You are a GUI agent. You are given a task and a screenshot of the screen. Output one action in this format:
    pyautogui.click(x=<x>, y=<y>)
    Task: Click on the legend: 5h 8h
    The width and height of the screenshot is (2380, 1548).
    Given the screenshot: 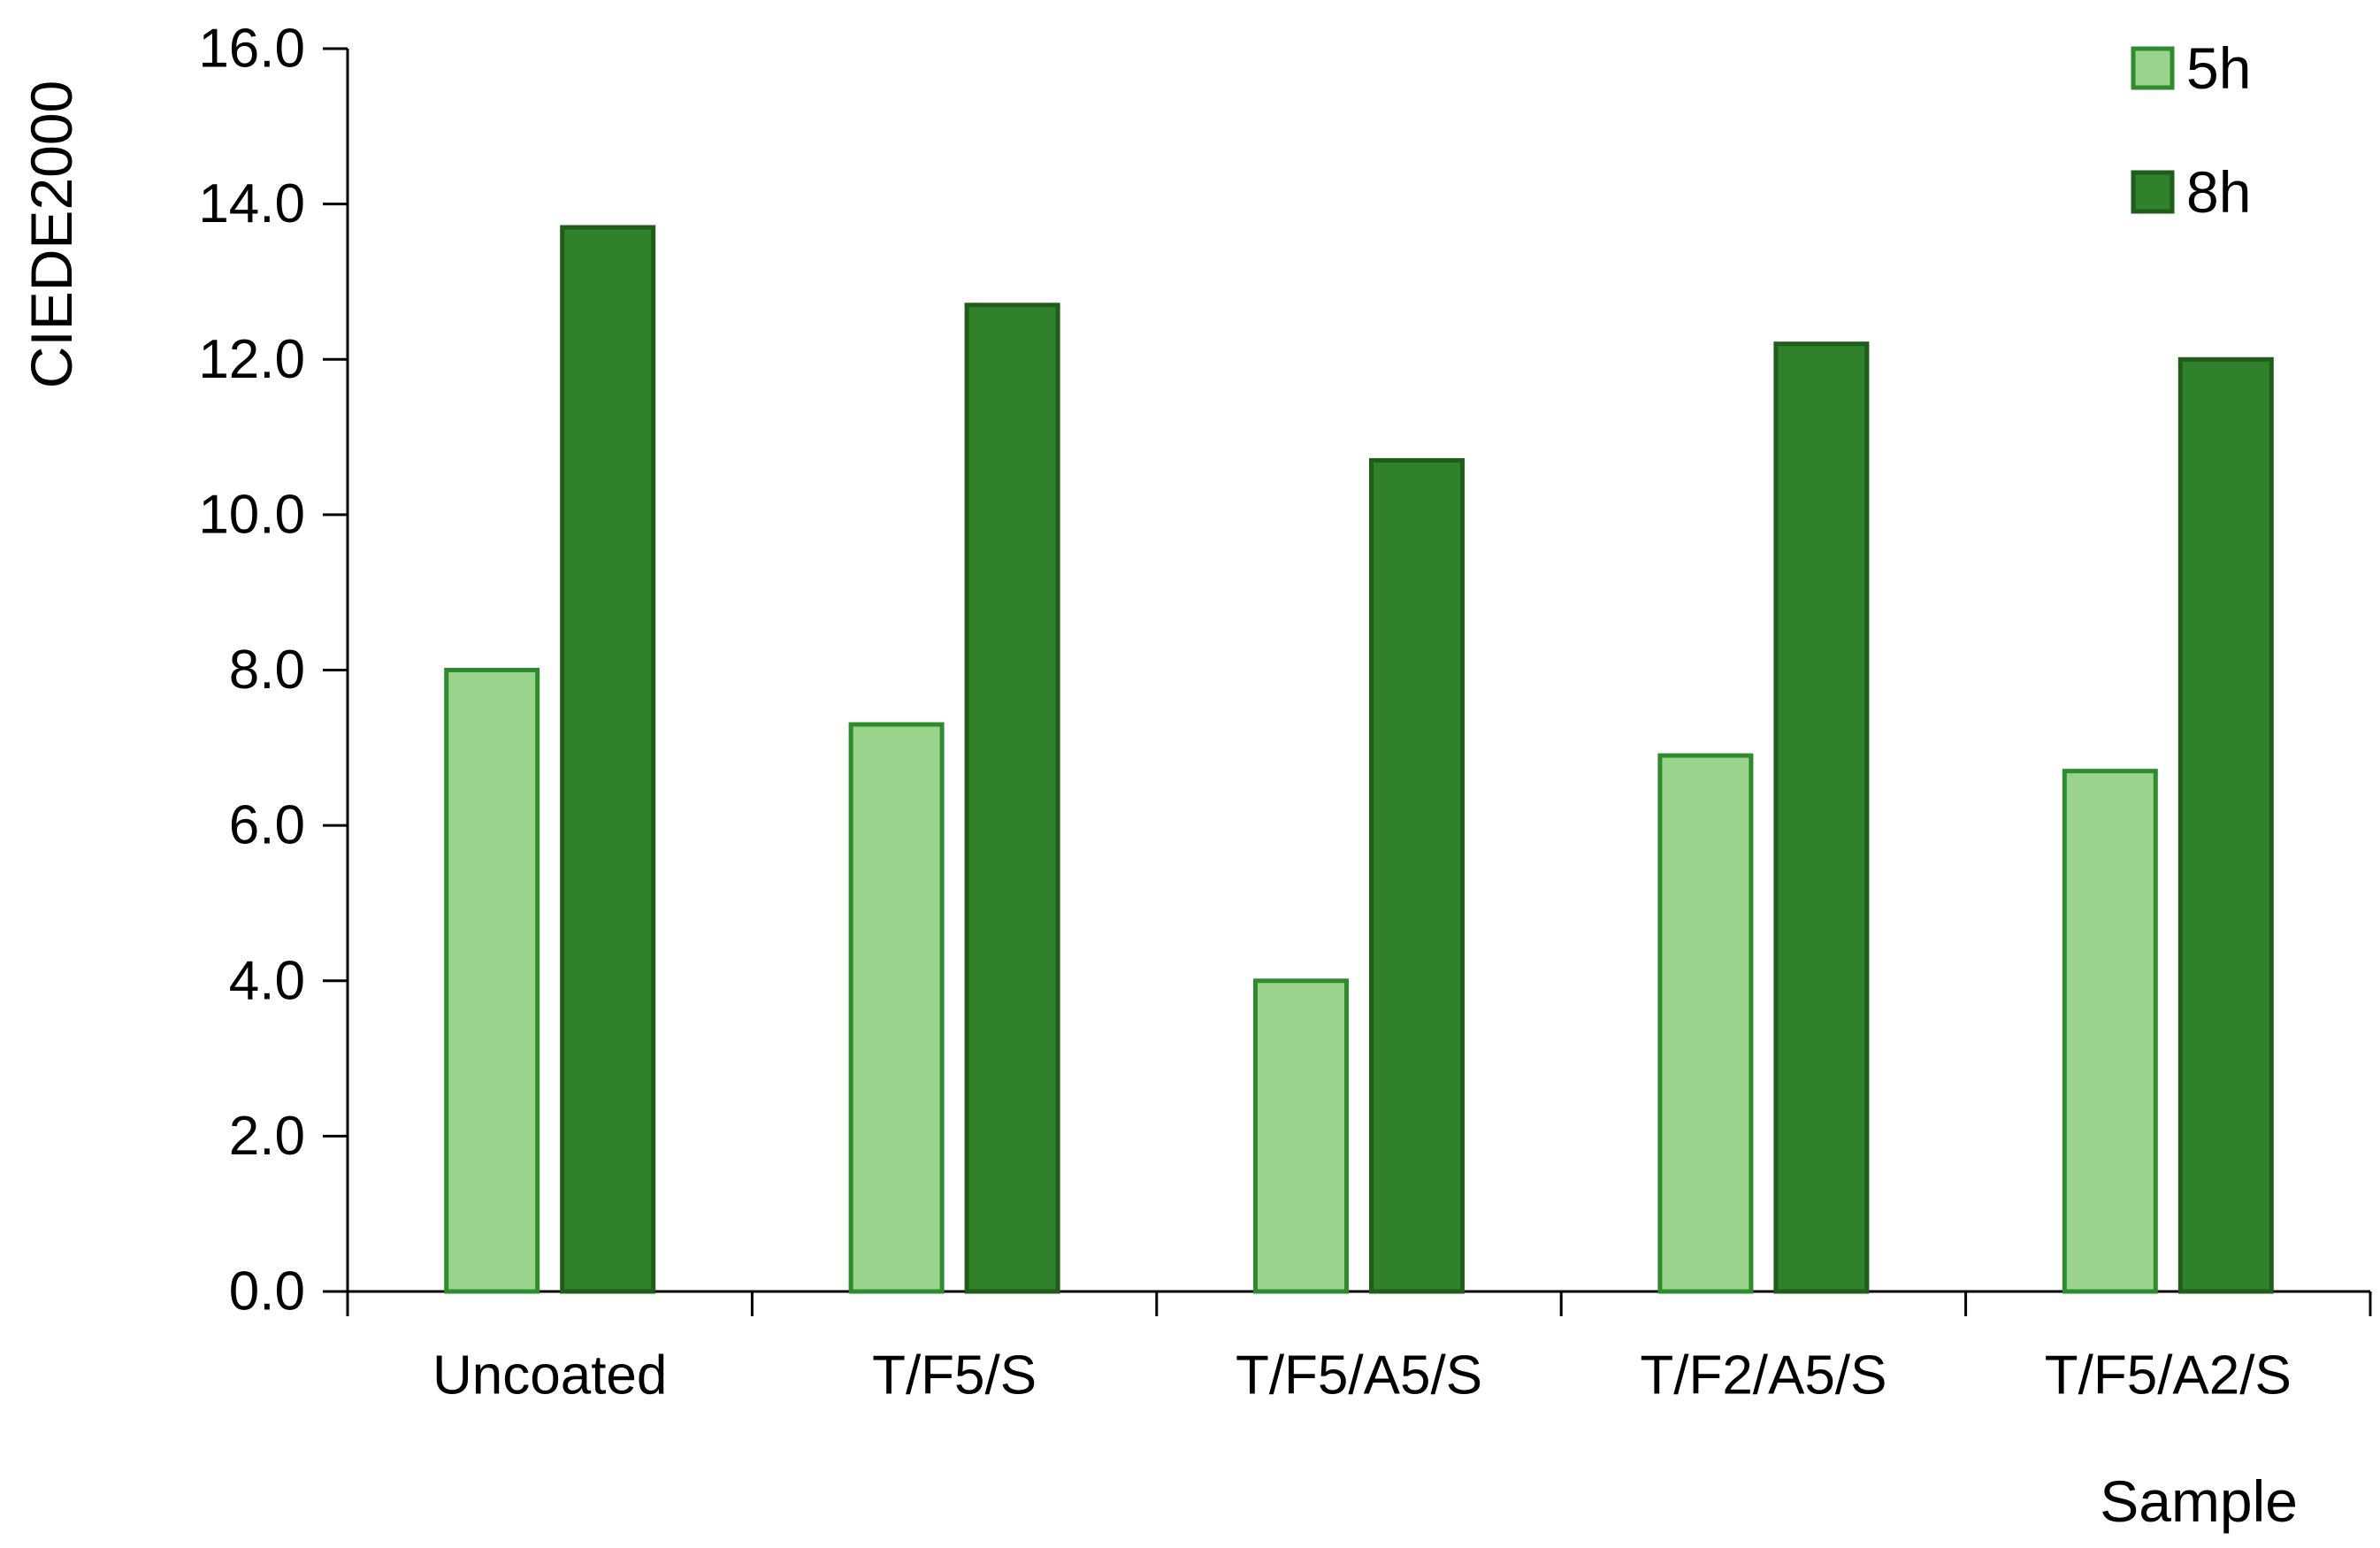 What is the action you would take?
    pyautogui.click(x=2191, y=130)
    